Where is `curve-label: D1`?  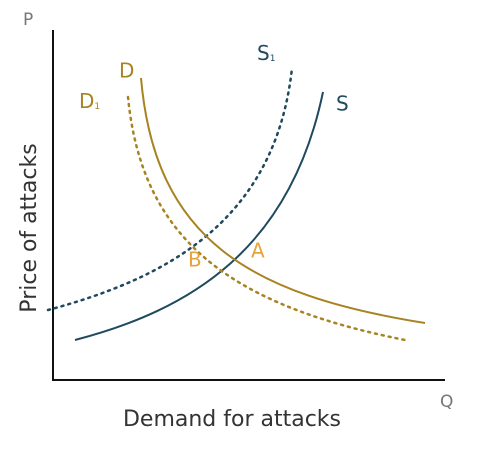 curve-label: D1 is located at coordinates (89, 101).